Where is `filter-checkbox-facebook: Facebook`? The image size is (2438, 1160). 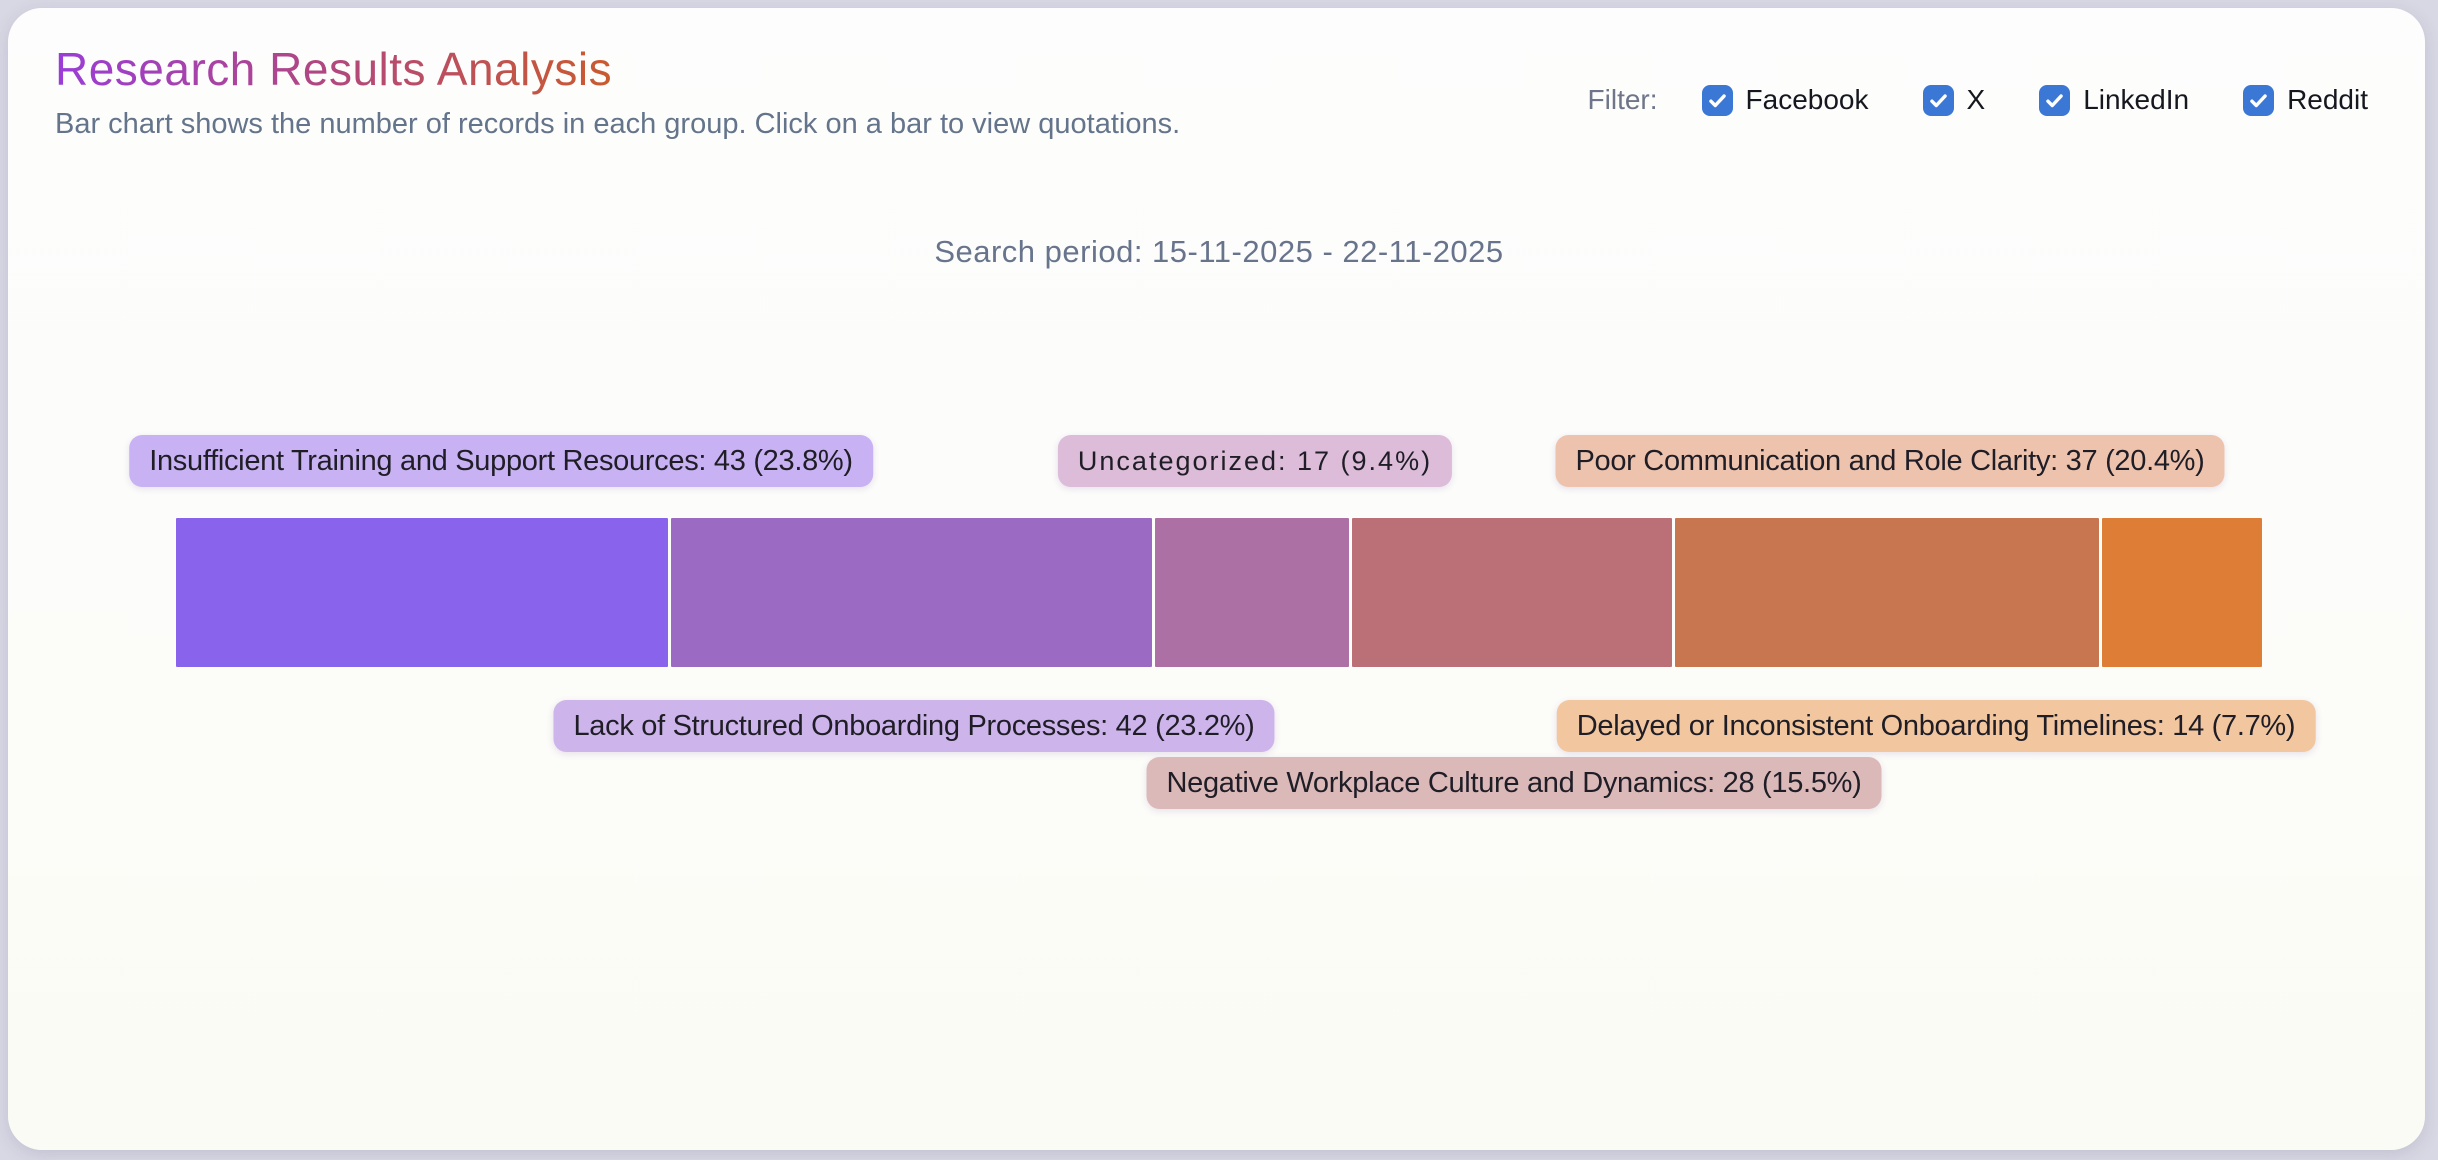 filter-checkbox-facebook: Facebook is located at coordinates (1785, 100).